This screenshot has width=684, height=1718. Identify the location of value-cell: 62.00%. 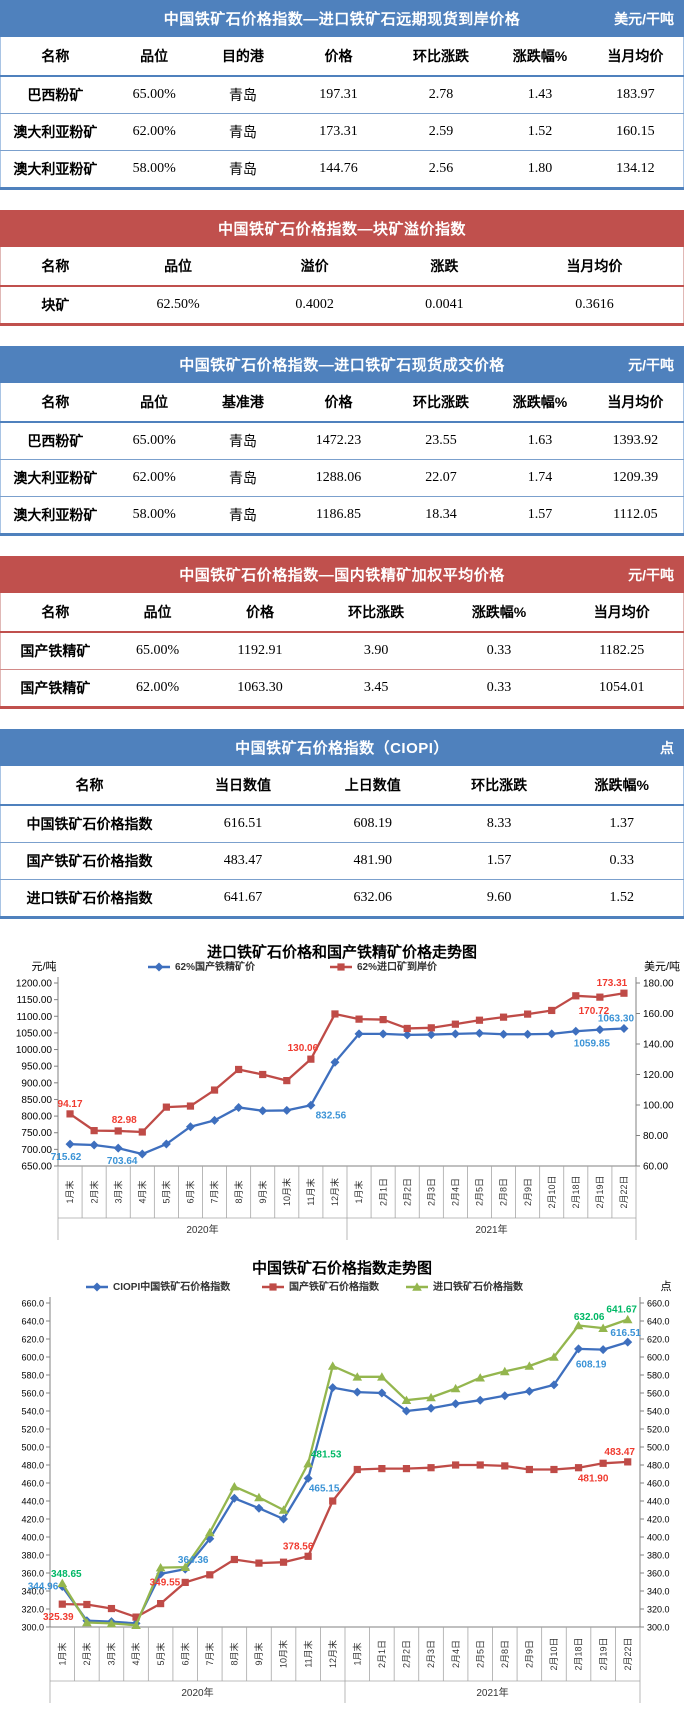
(157, 687).